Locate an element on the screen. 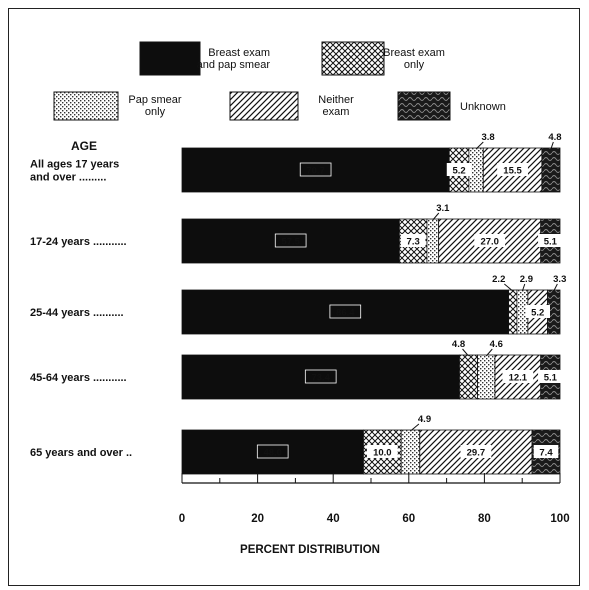 The image size is (589, 590). value-label: 15.5 is located at coordinates (512, 171).